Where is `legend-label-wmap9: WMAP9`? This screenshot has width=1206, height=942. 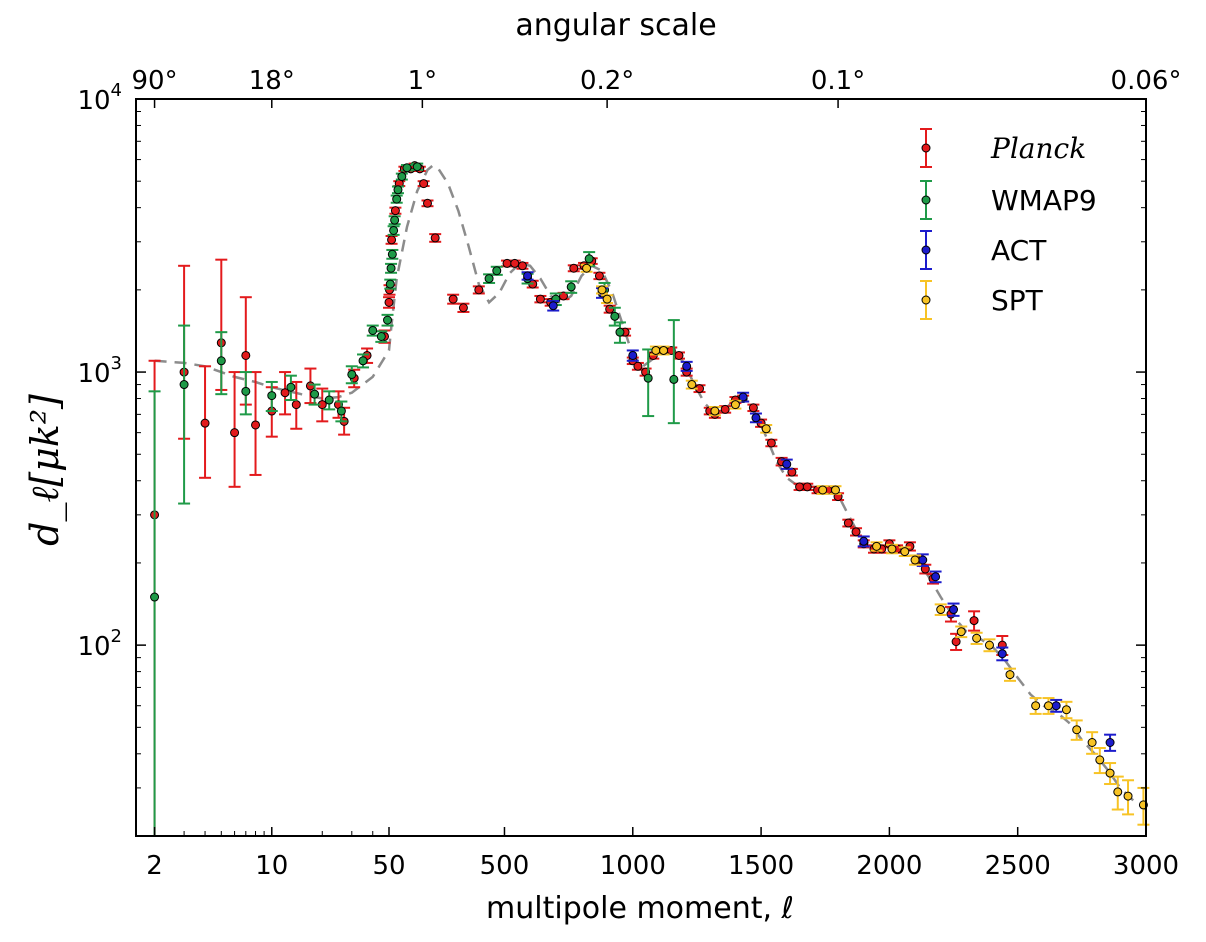 legend-label-wmap9: WMAP9 is located at coordinates (1044, 200).